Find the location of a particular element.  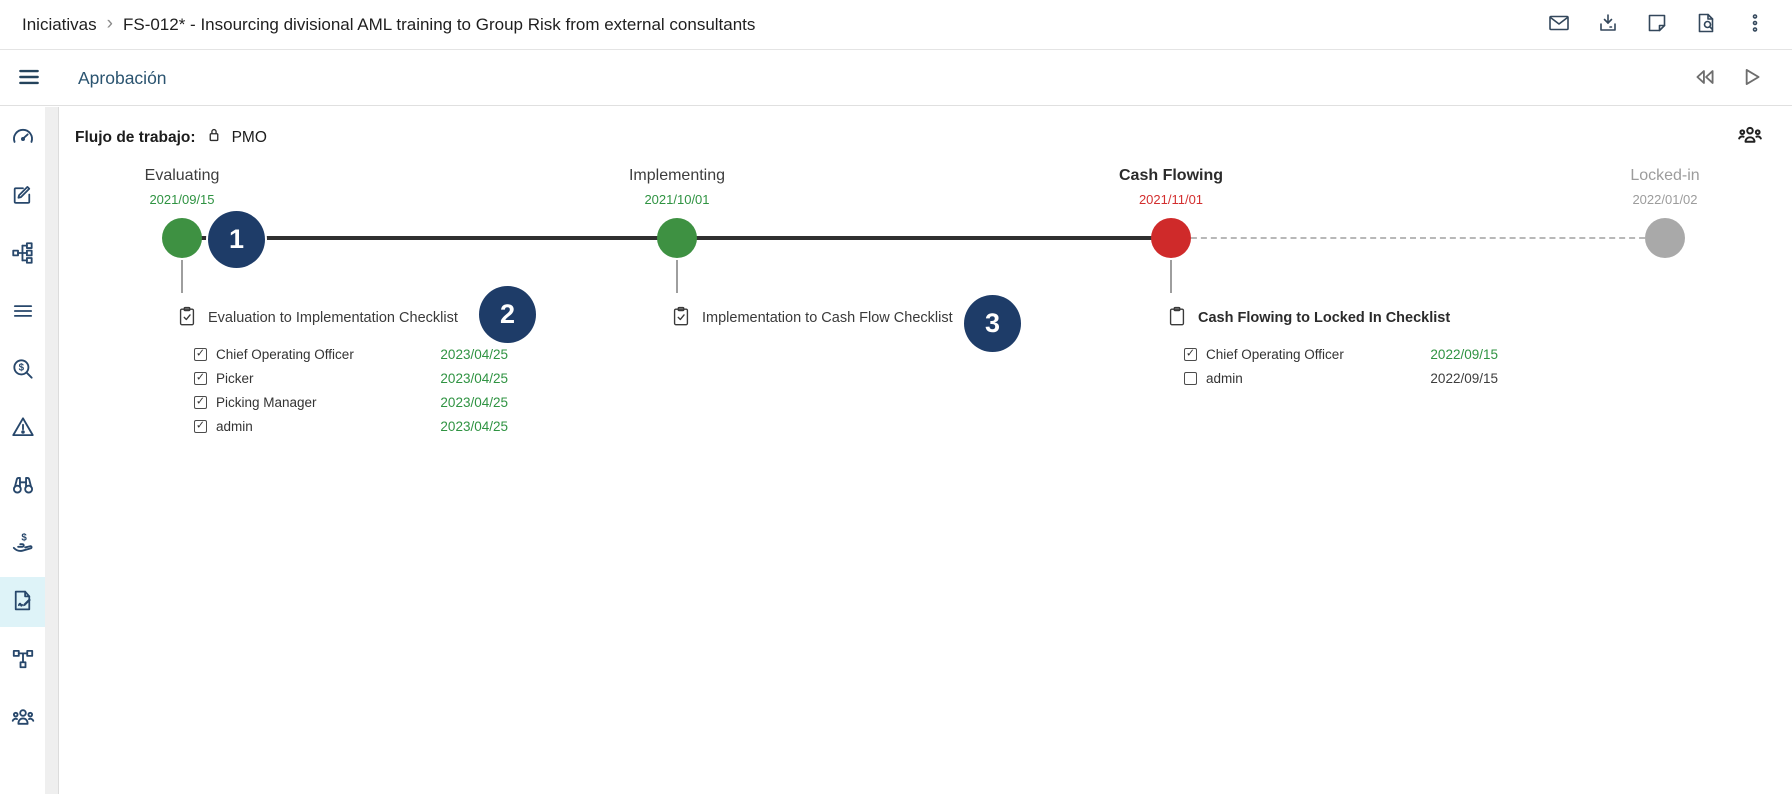

sidebar-item-edit is located at coordinates (22, 196).